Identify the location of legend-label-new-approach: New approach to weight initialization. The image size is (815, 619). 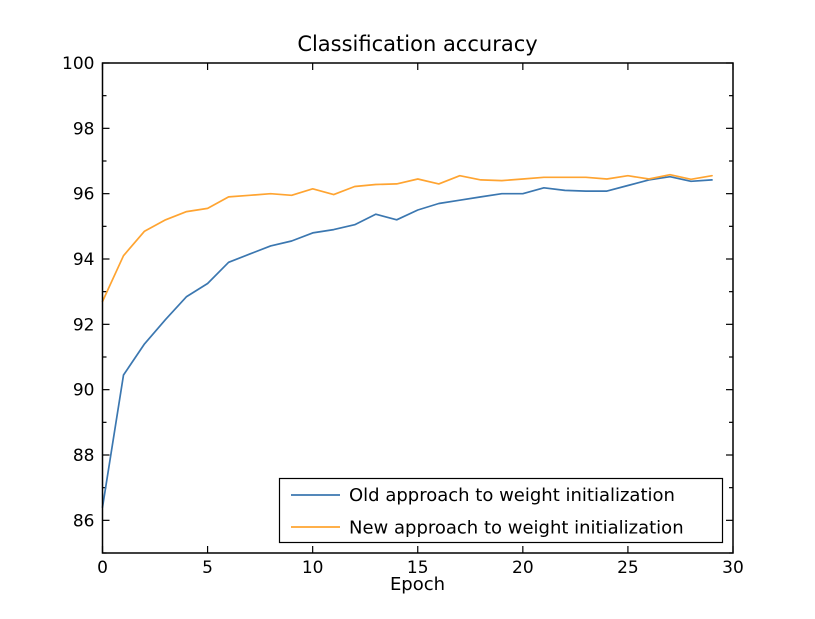
(516, 528).